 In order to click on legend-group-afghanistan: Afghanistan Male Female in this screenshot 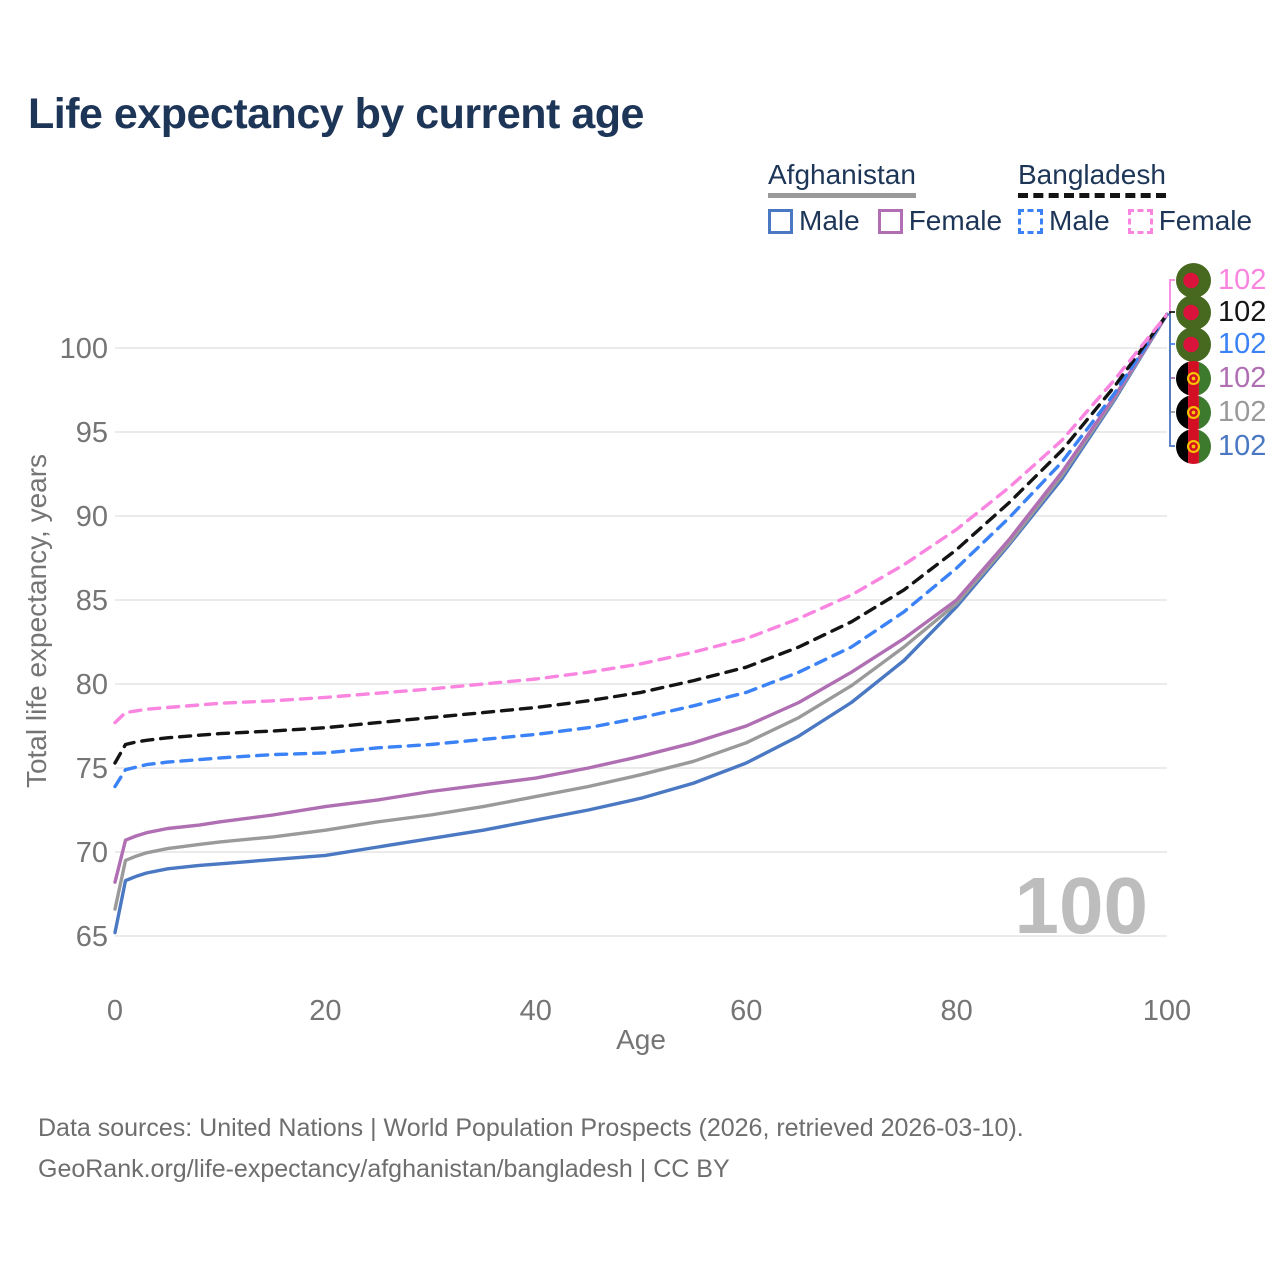, I will do `click(894, 198)`.